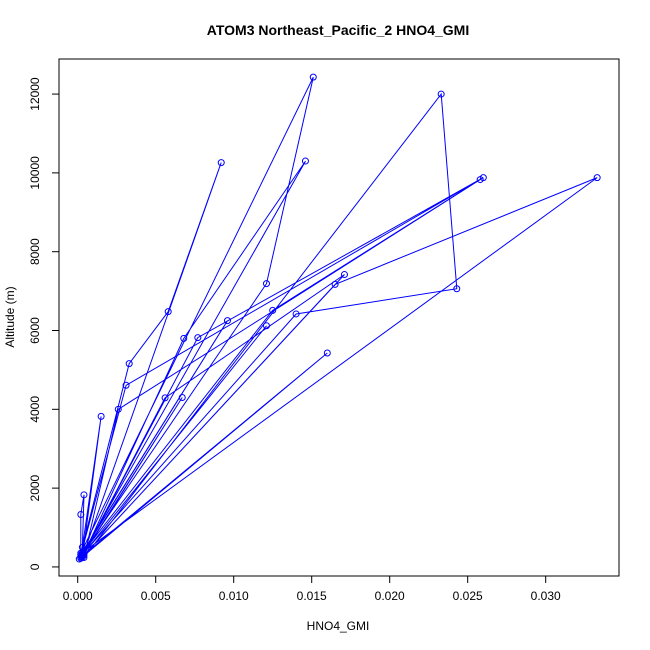 This screenshot has width=650, height=650. What do you see at coordinates (35, 409) in the screenshot?
I see `y-tick-label: 4000` at bounding box center [35, 409].